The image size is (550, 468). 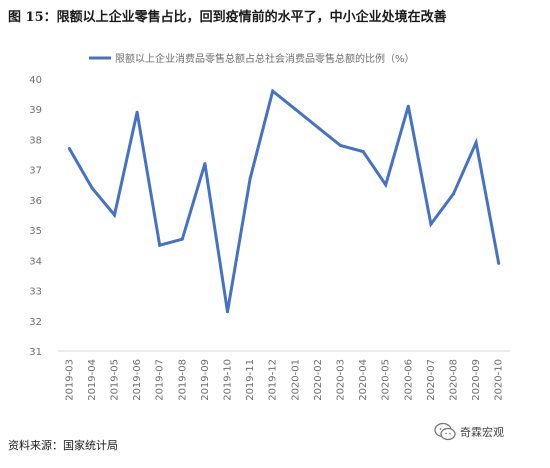 What do you see at coordinates (35, 231) in the screenshot?
I see `y-tick-label: 35` at bounding box center [35, 231].